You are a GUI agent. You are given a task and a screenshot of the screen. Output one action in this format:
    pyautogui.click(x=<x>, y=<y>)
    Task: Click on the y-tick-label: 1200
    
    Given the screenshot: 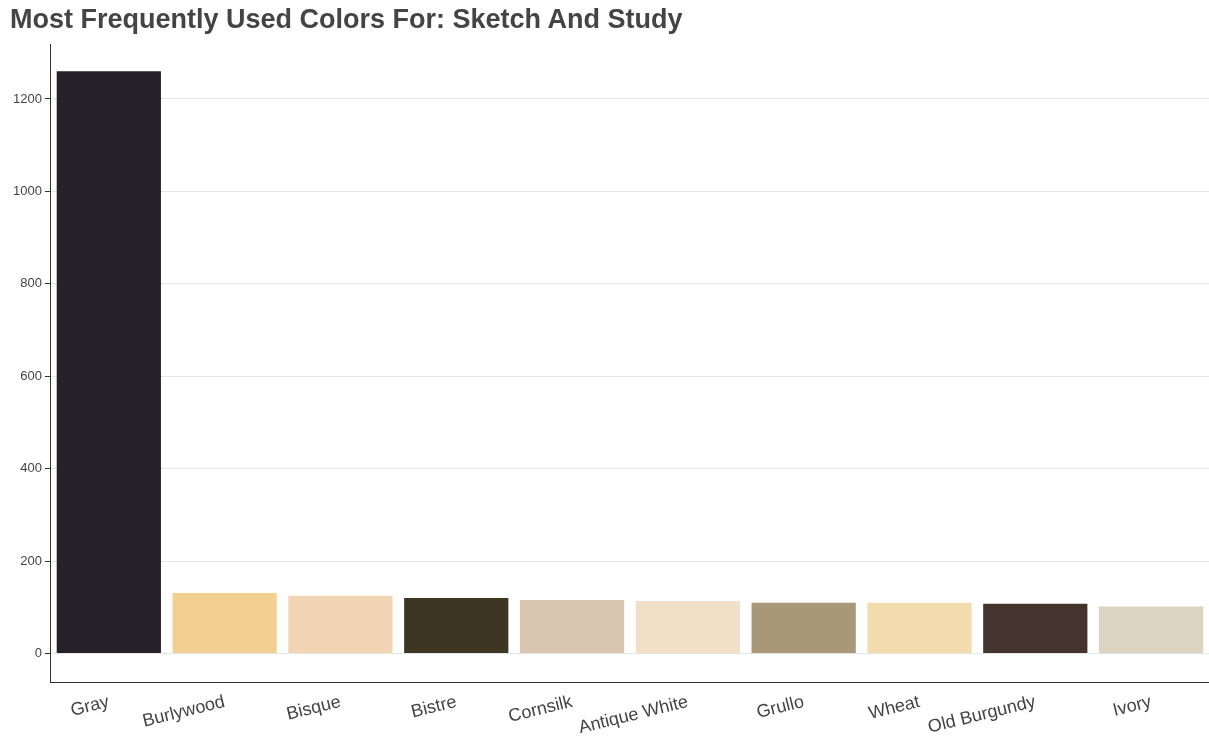 What is the action you would take?
    pyautogui.click(x=27, y=98)
    